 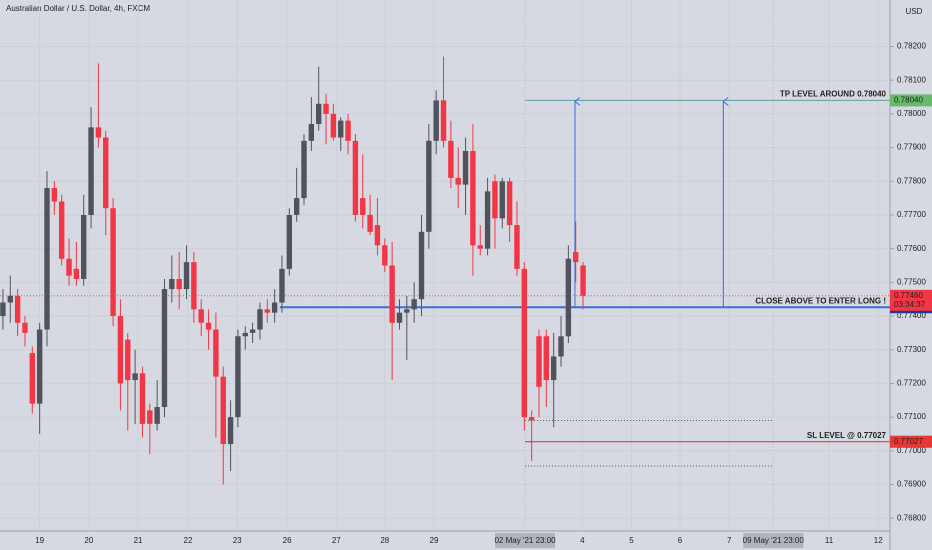 I want to click on y-tick-label: 0.78000, so click(x=911, y=113).